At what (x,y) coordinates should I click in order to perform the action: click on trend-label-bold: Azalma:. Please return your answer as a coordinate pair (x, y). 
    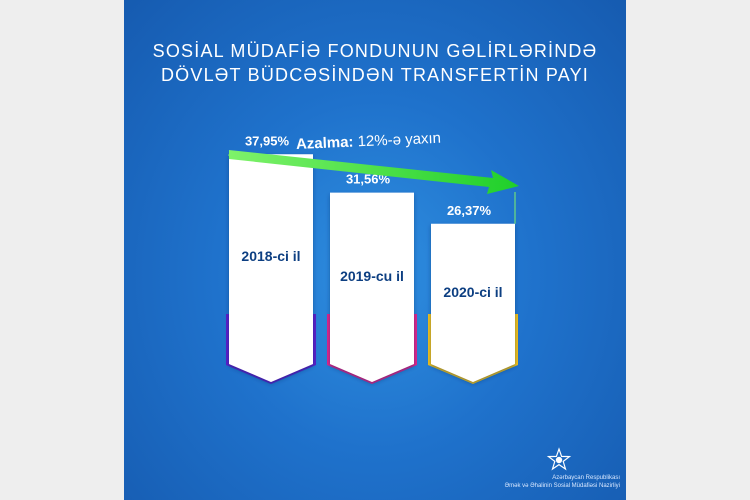
    Looking at the image, I should click on (324, 143).